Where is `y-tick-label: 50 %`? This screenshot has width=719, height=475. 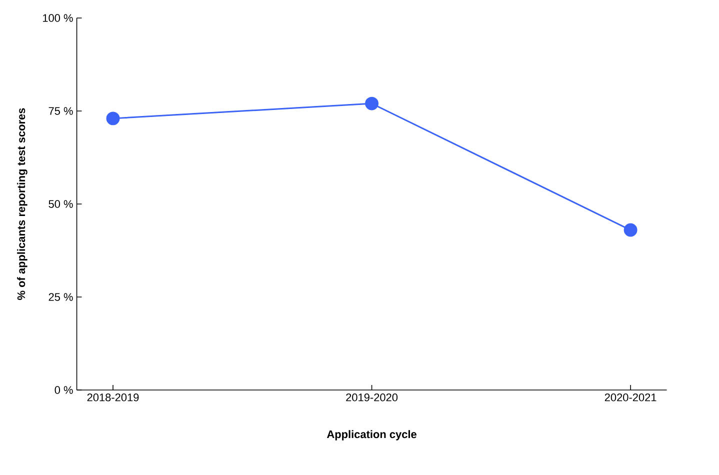
y-tick-label: 50 % is located at coordinates (60, 204).